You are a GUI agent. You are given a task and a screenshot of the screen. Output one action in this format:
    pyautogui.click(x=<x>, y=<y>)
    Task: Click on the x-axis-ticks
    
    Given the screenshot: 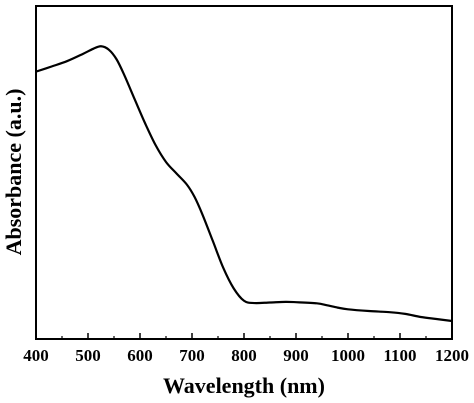 What is the action you would take?
    pyautogui.click(x=244, y=336)
    